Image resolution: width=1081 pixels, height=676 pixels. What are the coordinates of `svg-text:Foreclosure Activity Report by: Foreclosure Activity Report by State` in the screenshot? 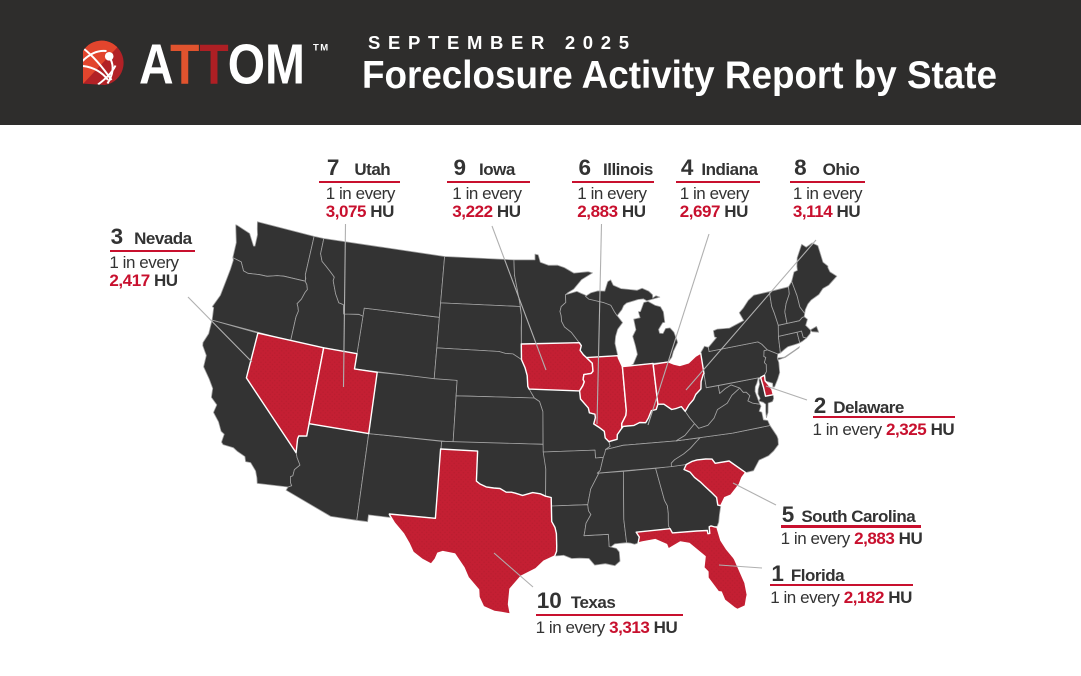 It's located at (679, 75).